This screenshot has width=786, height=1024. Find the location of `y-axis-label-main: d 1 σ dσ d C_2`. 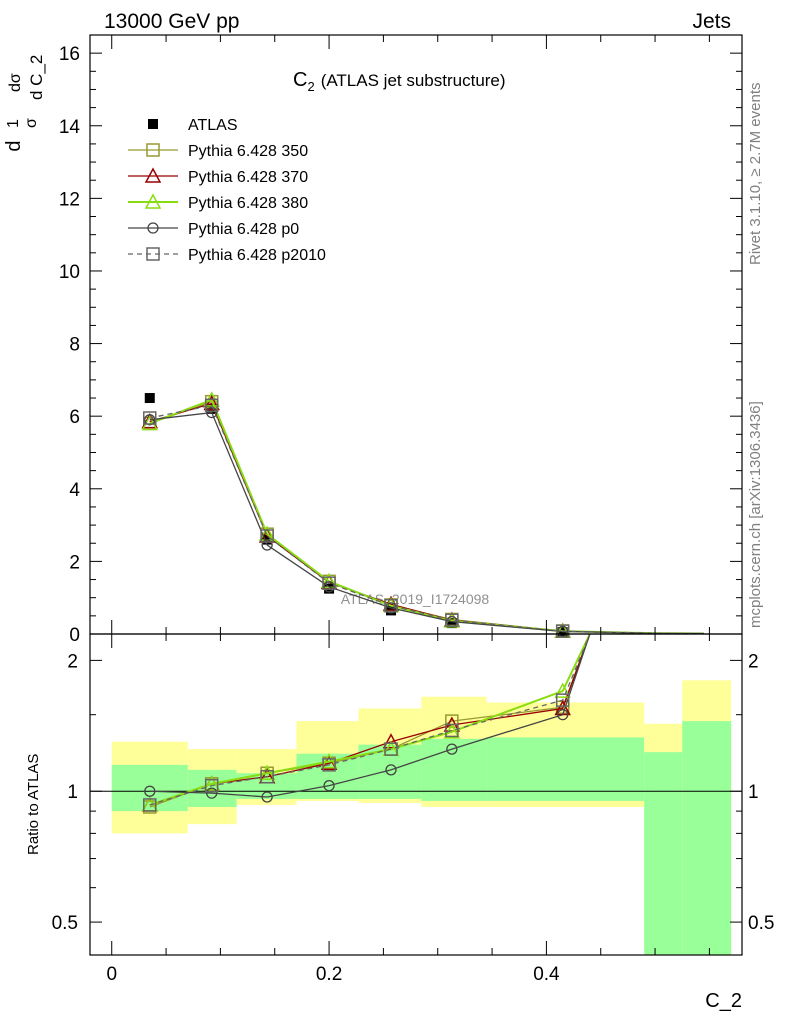

y-axis-label-main: d 1 σ dσ d C_2 is located at coordinates (24, 103).